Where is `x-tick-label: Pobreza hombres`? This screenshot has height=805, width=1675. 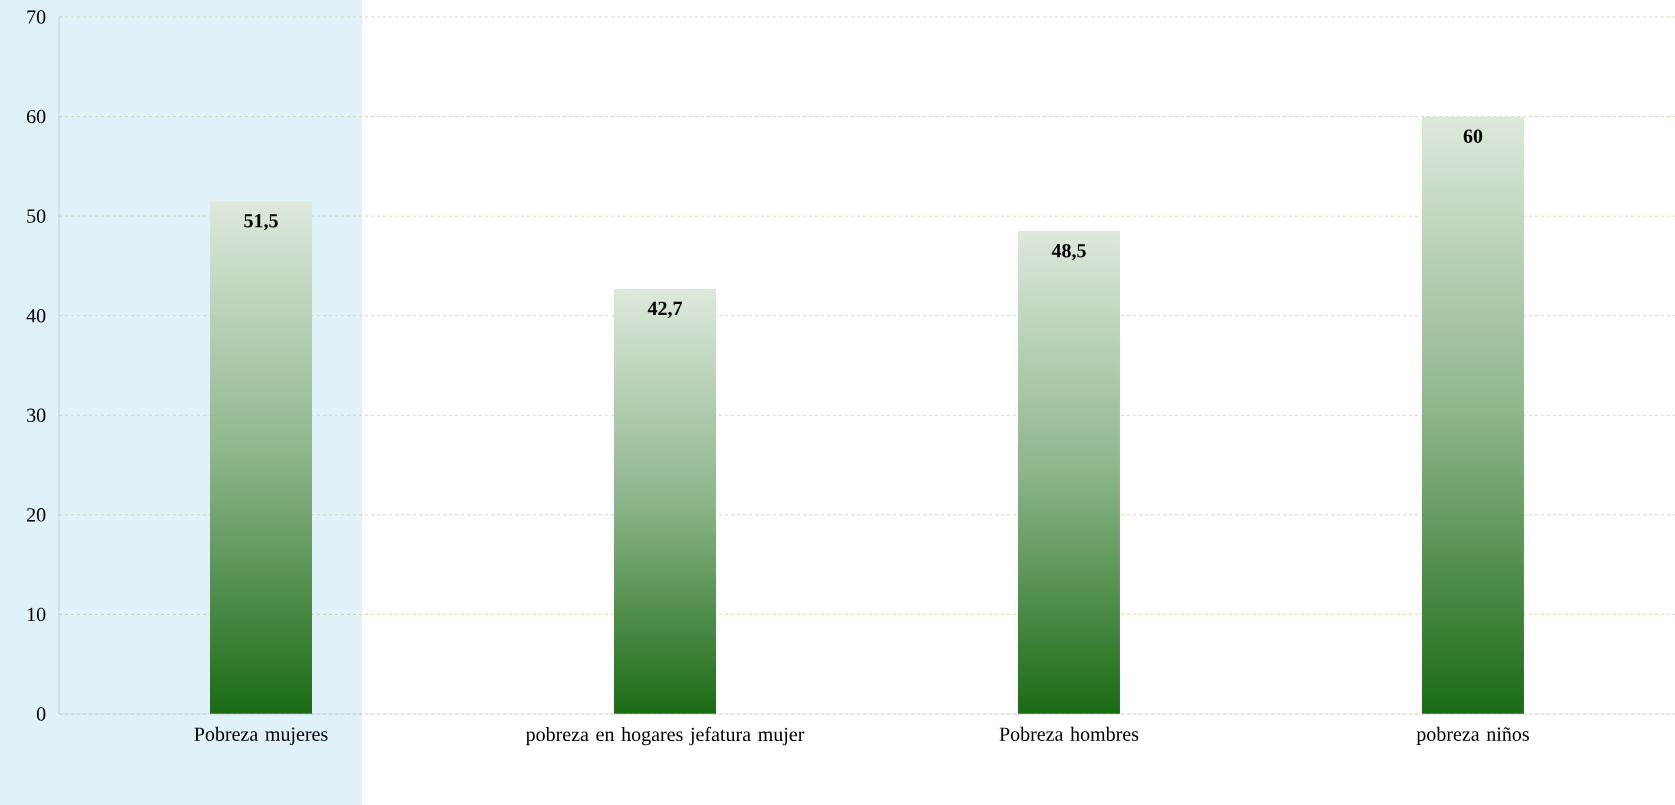
x-tick-label: Pobreza hombres is located at coordinates (1069, 733).